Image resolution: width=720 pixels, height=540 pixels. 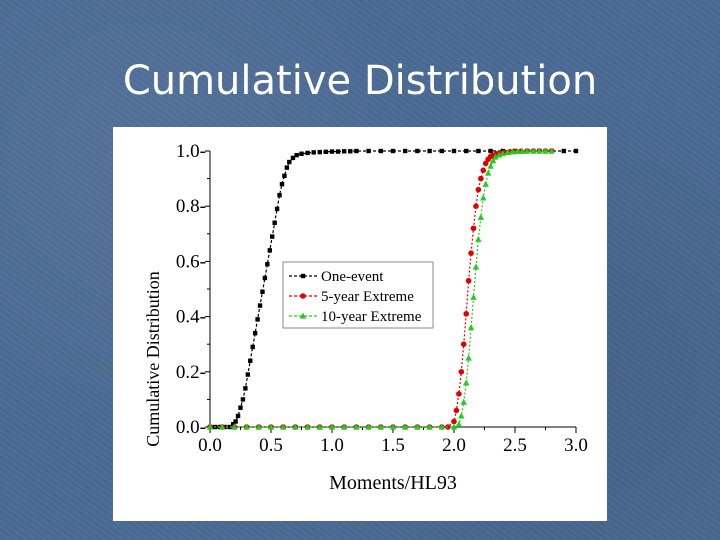 What do you see at coordinates (515, 445) in the screenshot?
I see `x-tick-label: 2.5` at bounding box center [515, 445].